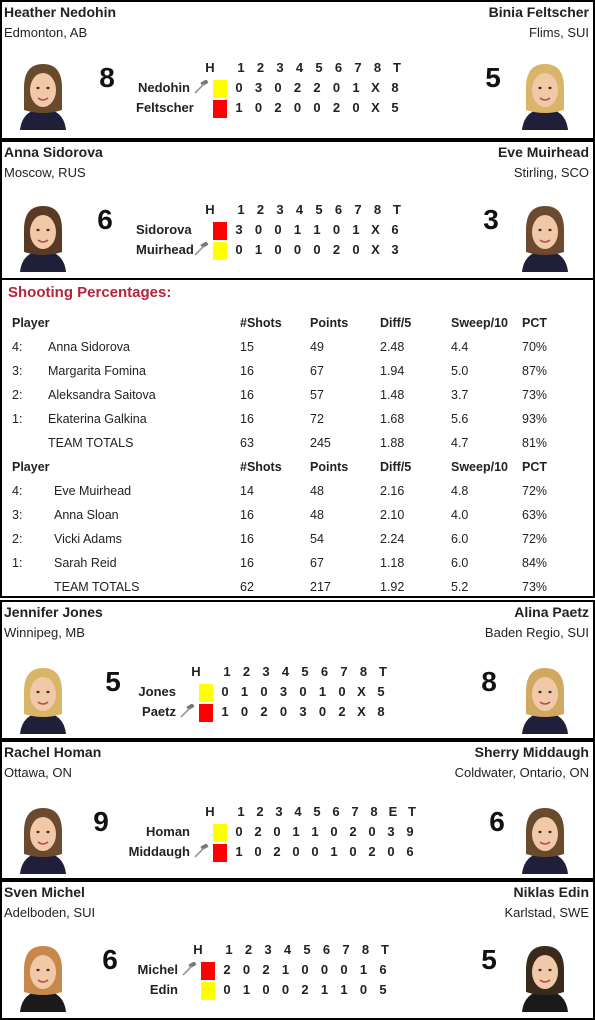  What do you see at coordinates (317, 563) in the screenshot?
I see `stat-points: 67` at bounding box center [317, 563].